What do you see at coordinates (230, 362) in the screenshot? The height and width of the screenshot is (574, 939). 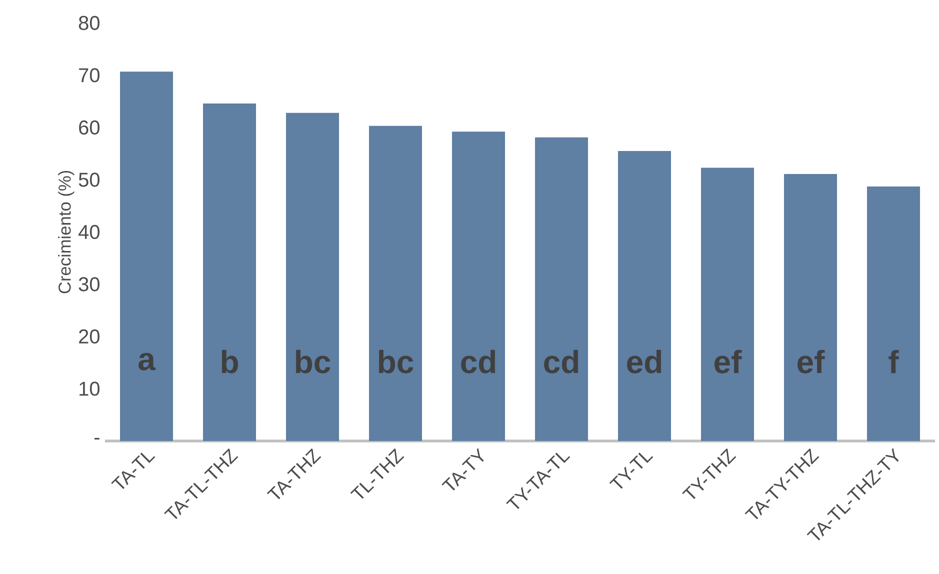 I see `annotation: b` at bounding box center [230, 362].